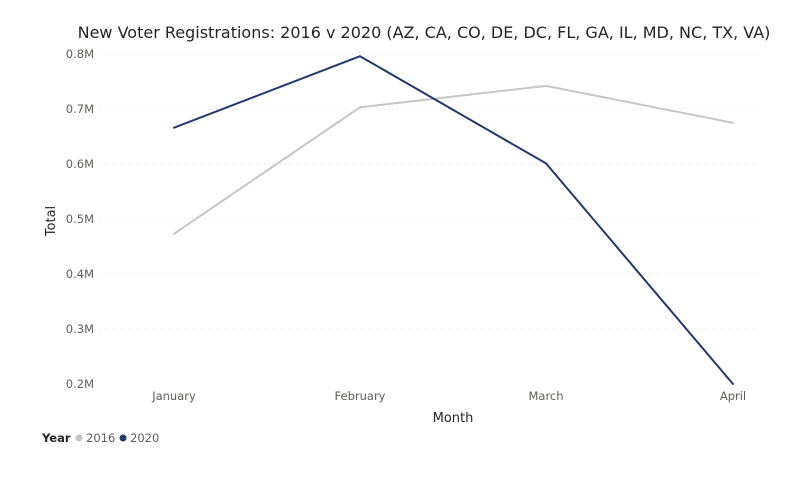 This screenshot has height=486, width=804. What do you see at coordinates (117, 438) in the screenshot?
I see `legend-items: 2016 2020` at bounding box center [117, 438].